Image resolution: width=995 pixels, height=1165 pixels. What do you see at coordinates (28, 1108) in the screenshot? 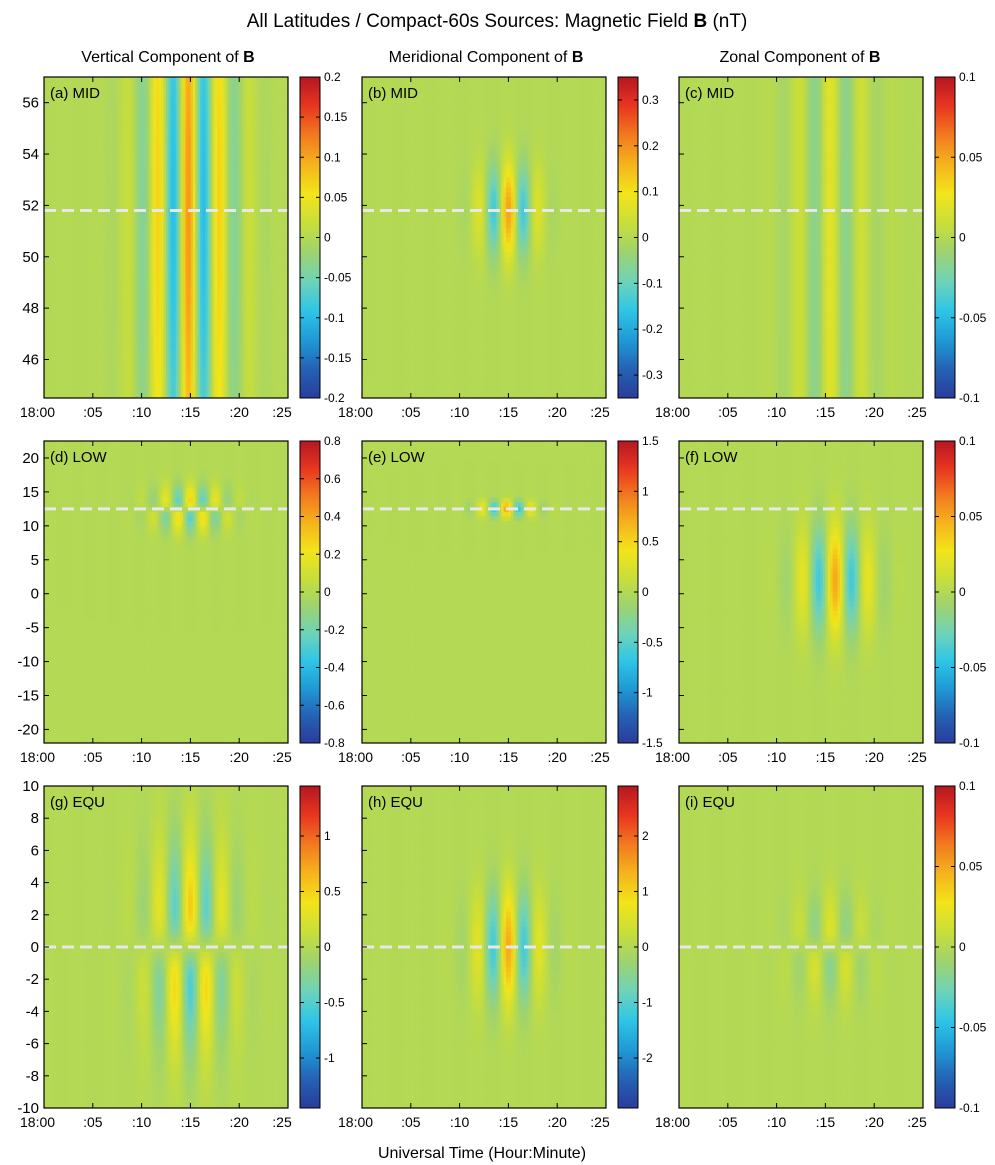
I see `y-tick-label: -10` at bounding box center [28, 1108].